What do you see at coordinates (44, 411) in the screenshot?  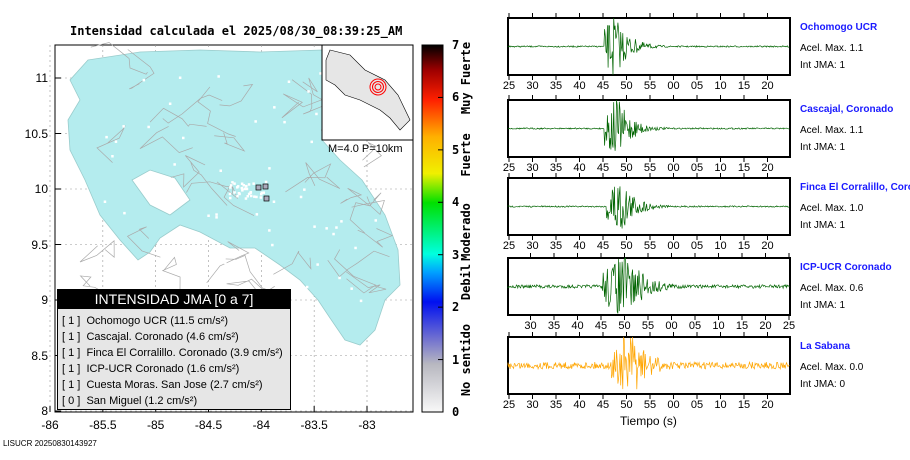 I see `lat-tick-label: 8` at bounding box center [44, 411].